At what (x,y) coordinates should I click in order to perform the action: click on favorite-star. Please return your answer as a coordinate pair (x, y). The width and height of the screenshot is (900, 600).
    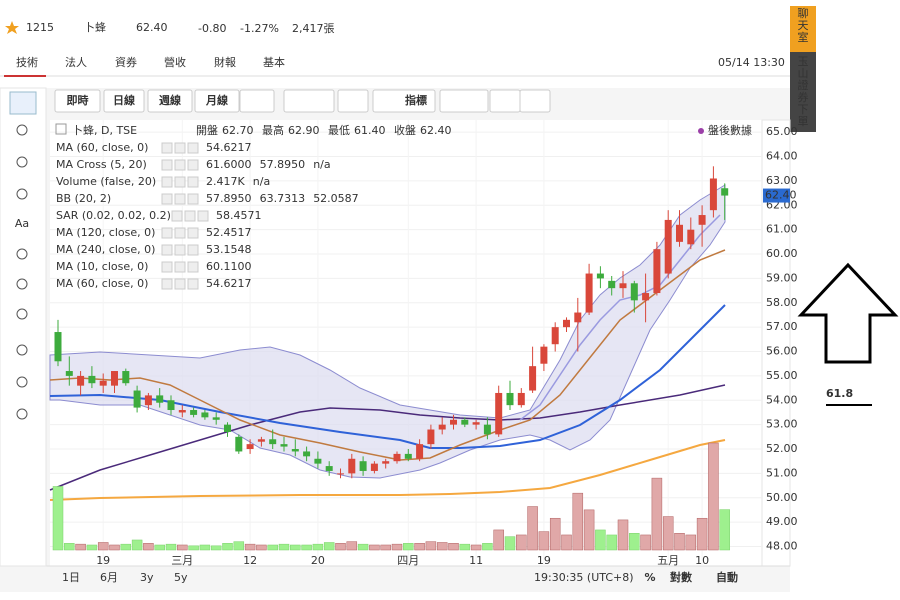
    Looking at the image, I should click on (12, 27).